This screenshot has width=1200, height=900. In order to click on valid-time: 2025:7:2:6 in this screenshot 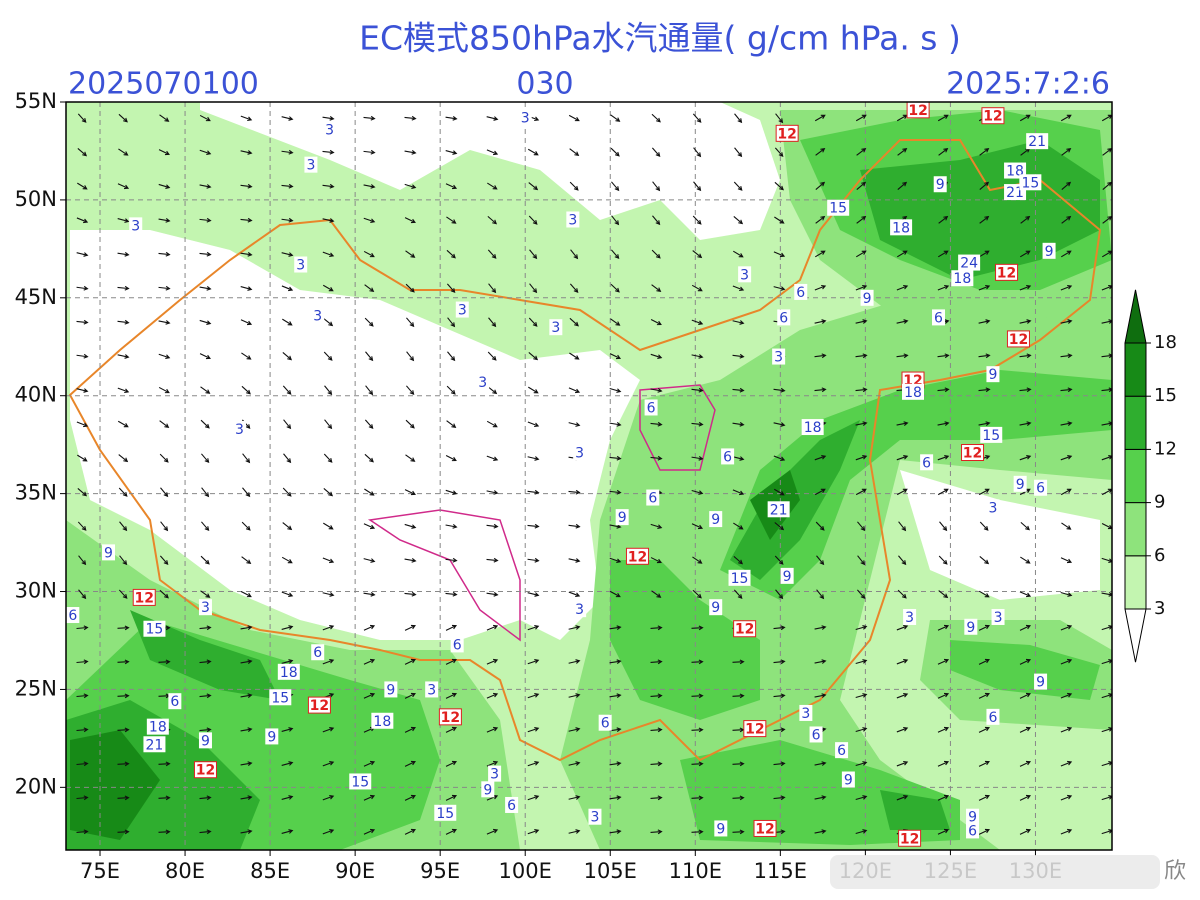, I will do `click(1028, 84)`.